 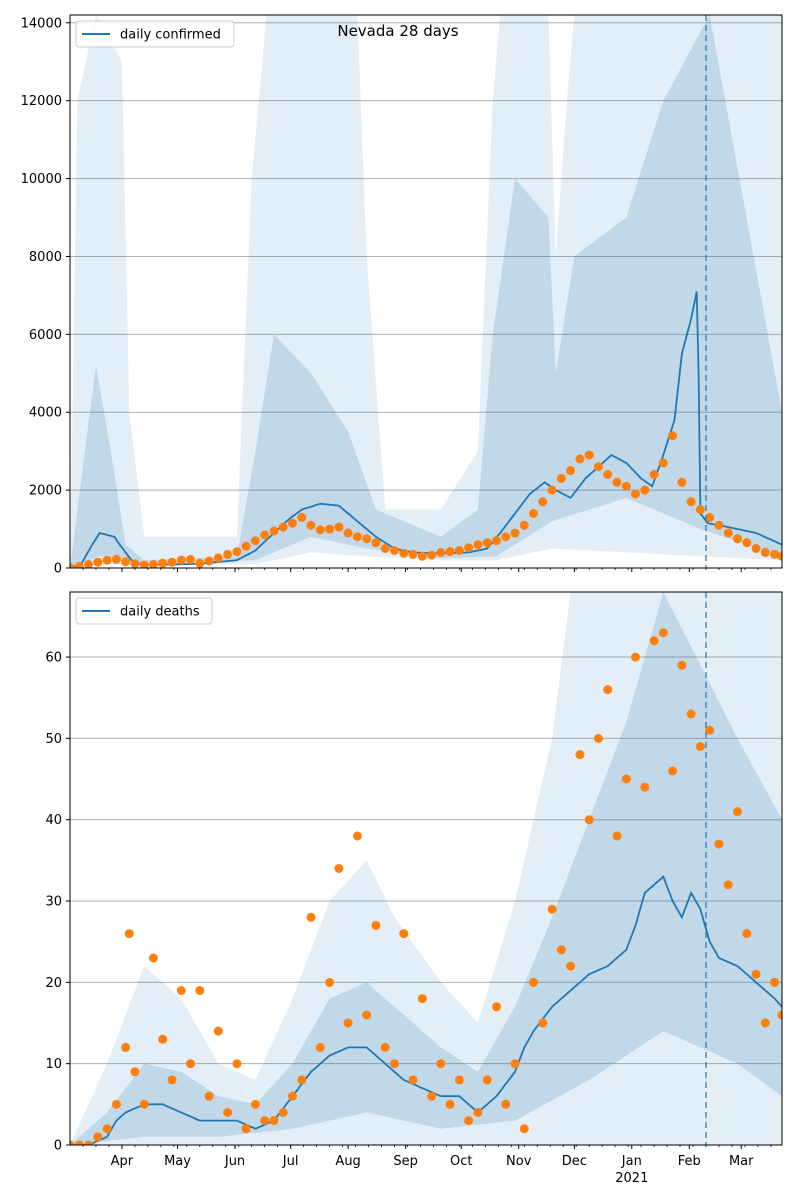 I want to click on y-tick-label: 60, so click(x=53, y=658).